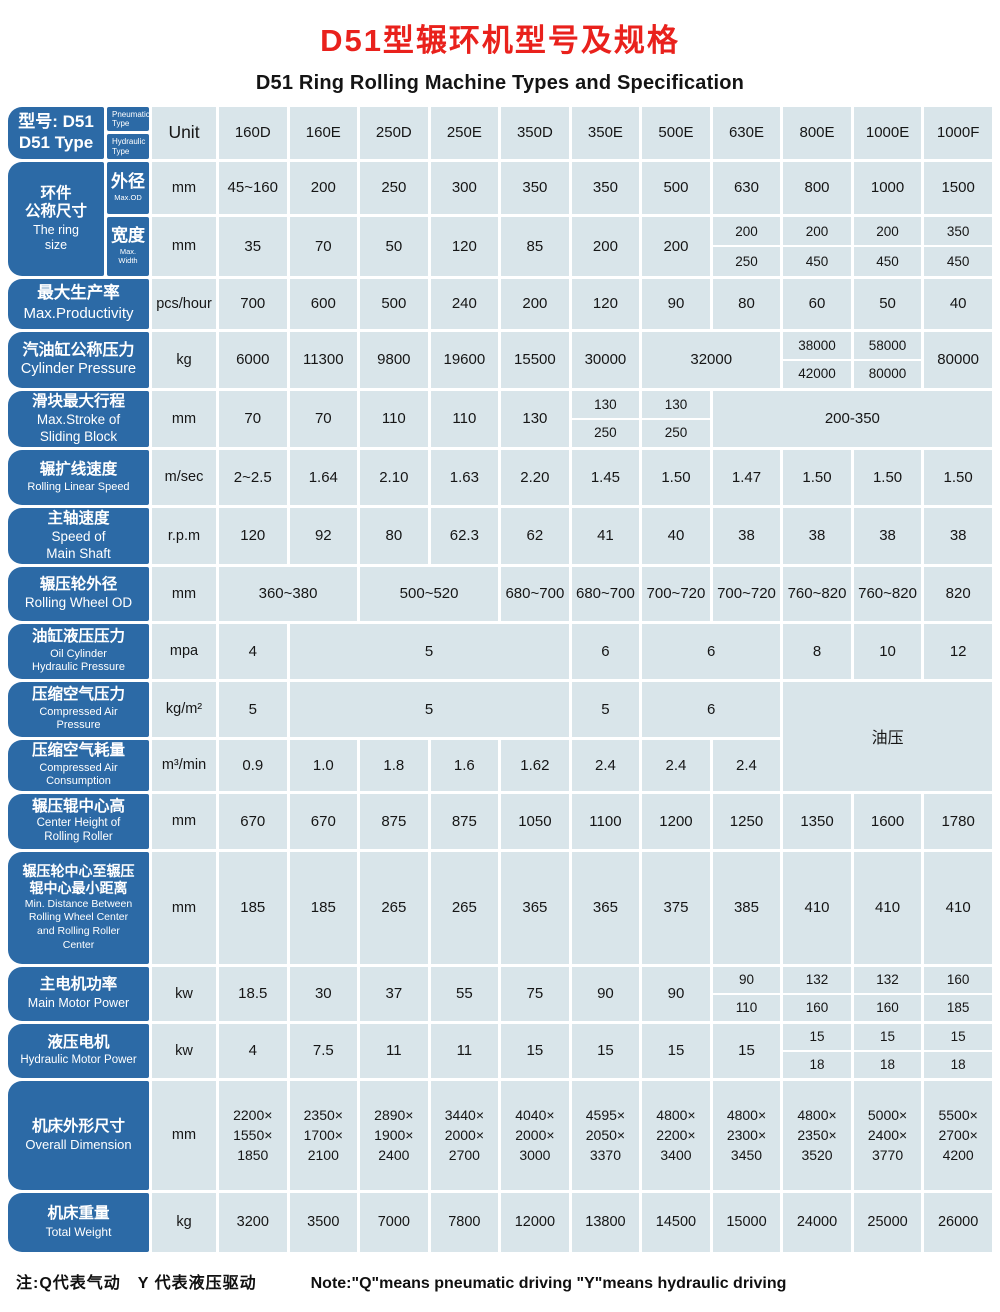  What do you see at coordinates (253, 1050) in the screenshot?
I see `value-cell: 4` at bounding box center [253, 1050].